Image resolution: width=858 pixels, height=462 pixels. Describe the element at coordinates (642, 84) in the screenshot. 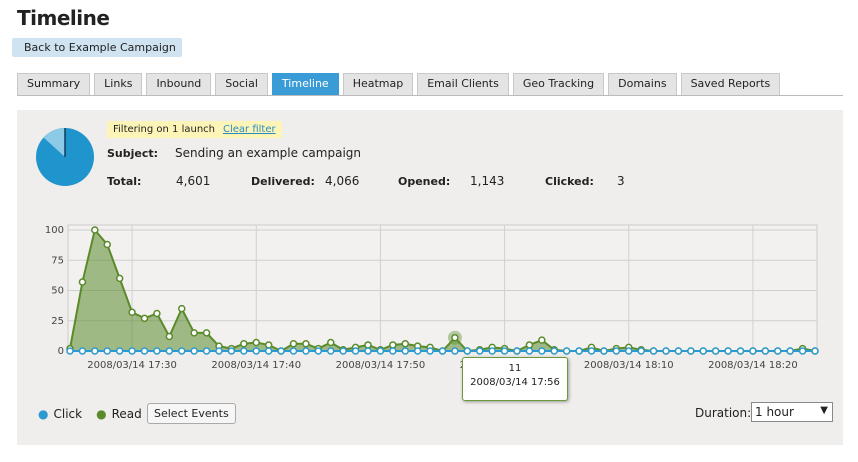

I see `tab: Domains` at that location.